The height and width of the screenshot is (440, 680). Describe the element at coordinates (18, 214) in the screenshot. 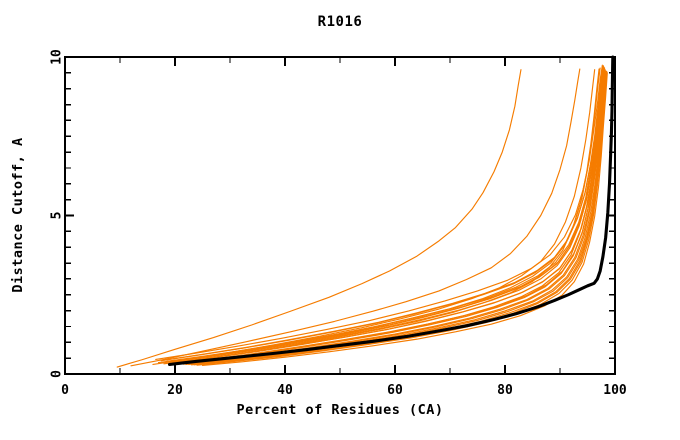

I see `y-axis-title: Distance Cutoff, A` at that location.